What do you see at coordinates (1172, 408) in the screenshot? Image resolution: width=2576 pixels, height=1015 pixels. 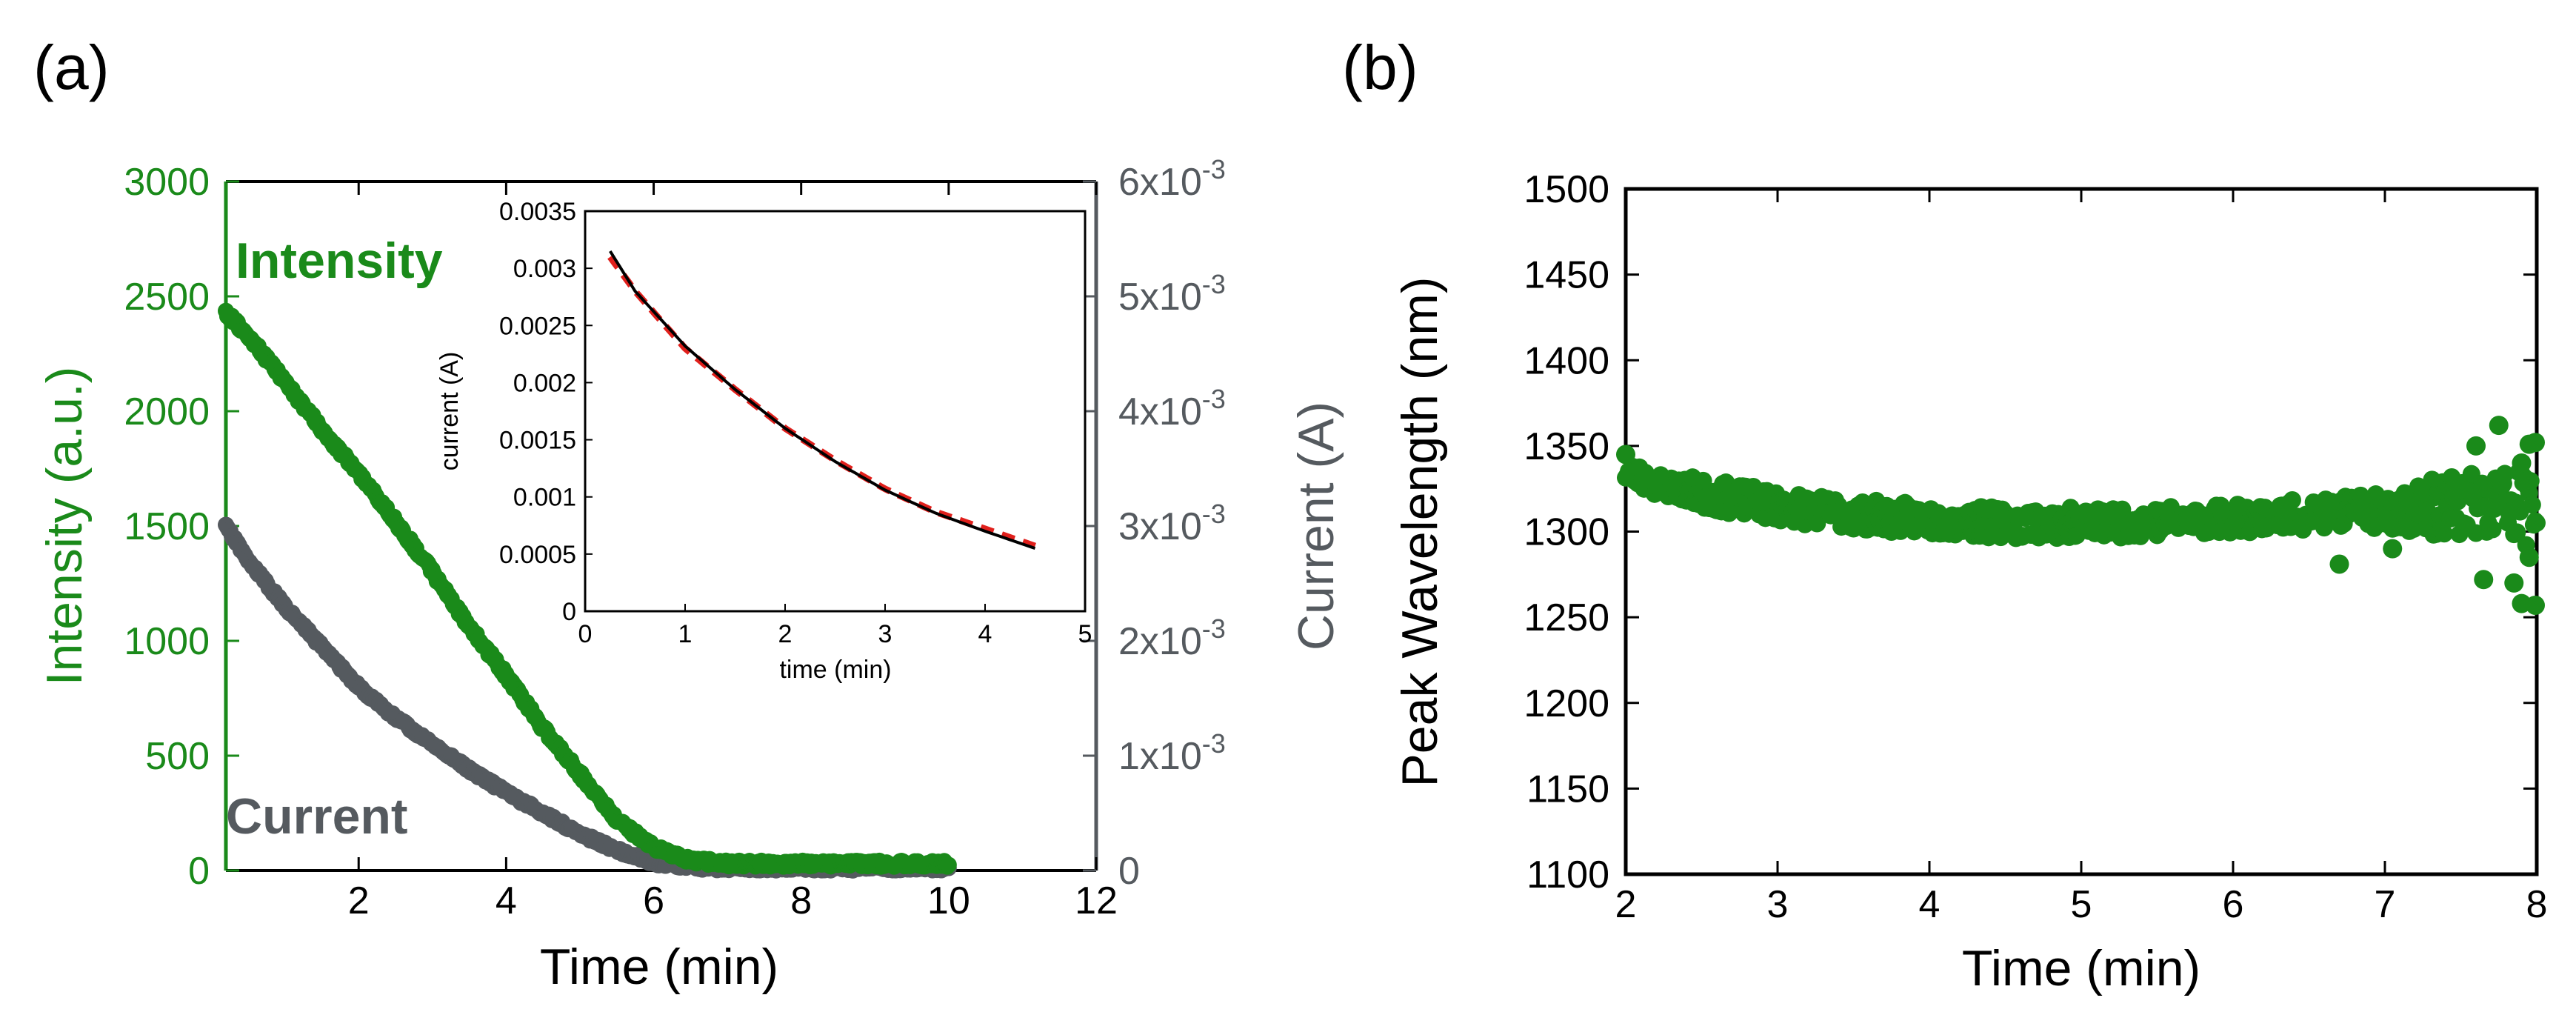 I see `a-y-tick-label-right: 4x10⁻³` at bounding box center [1172, 408].